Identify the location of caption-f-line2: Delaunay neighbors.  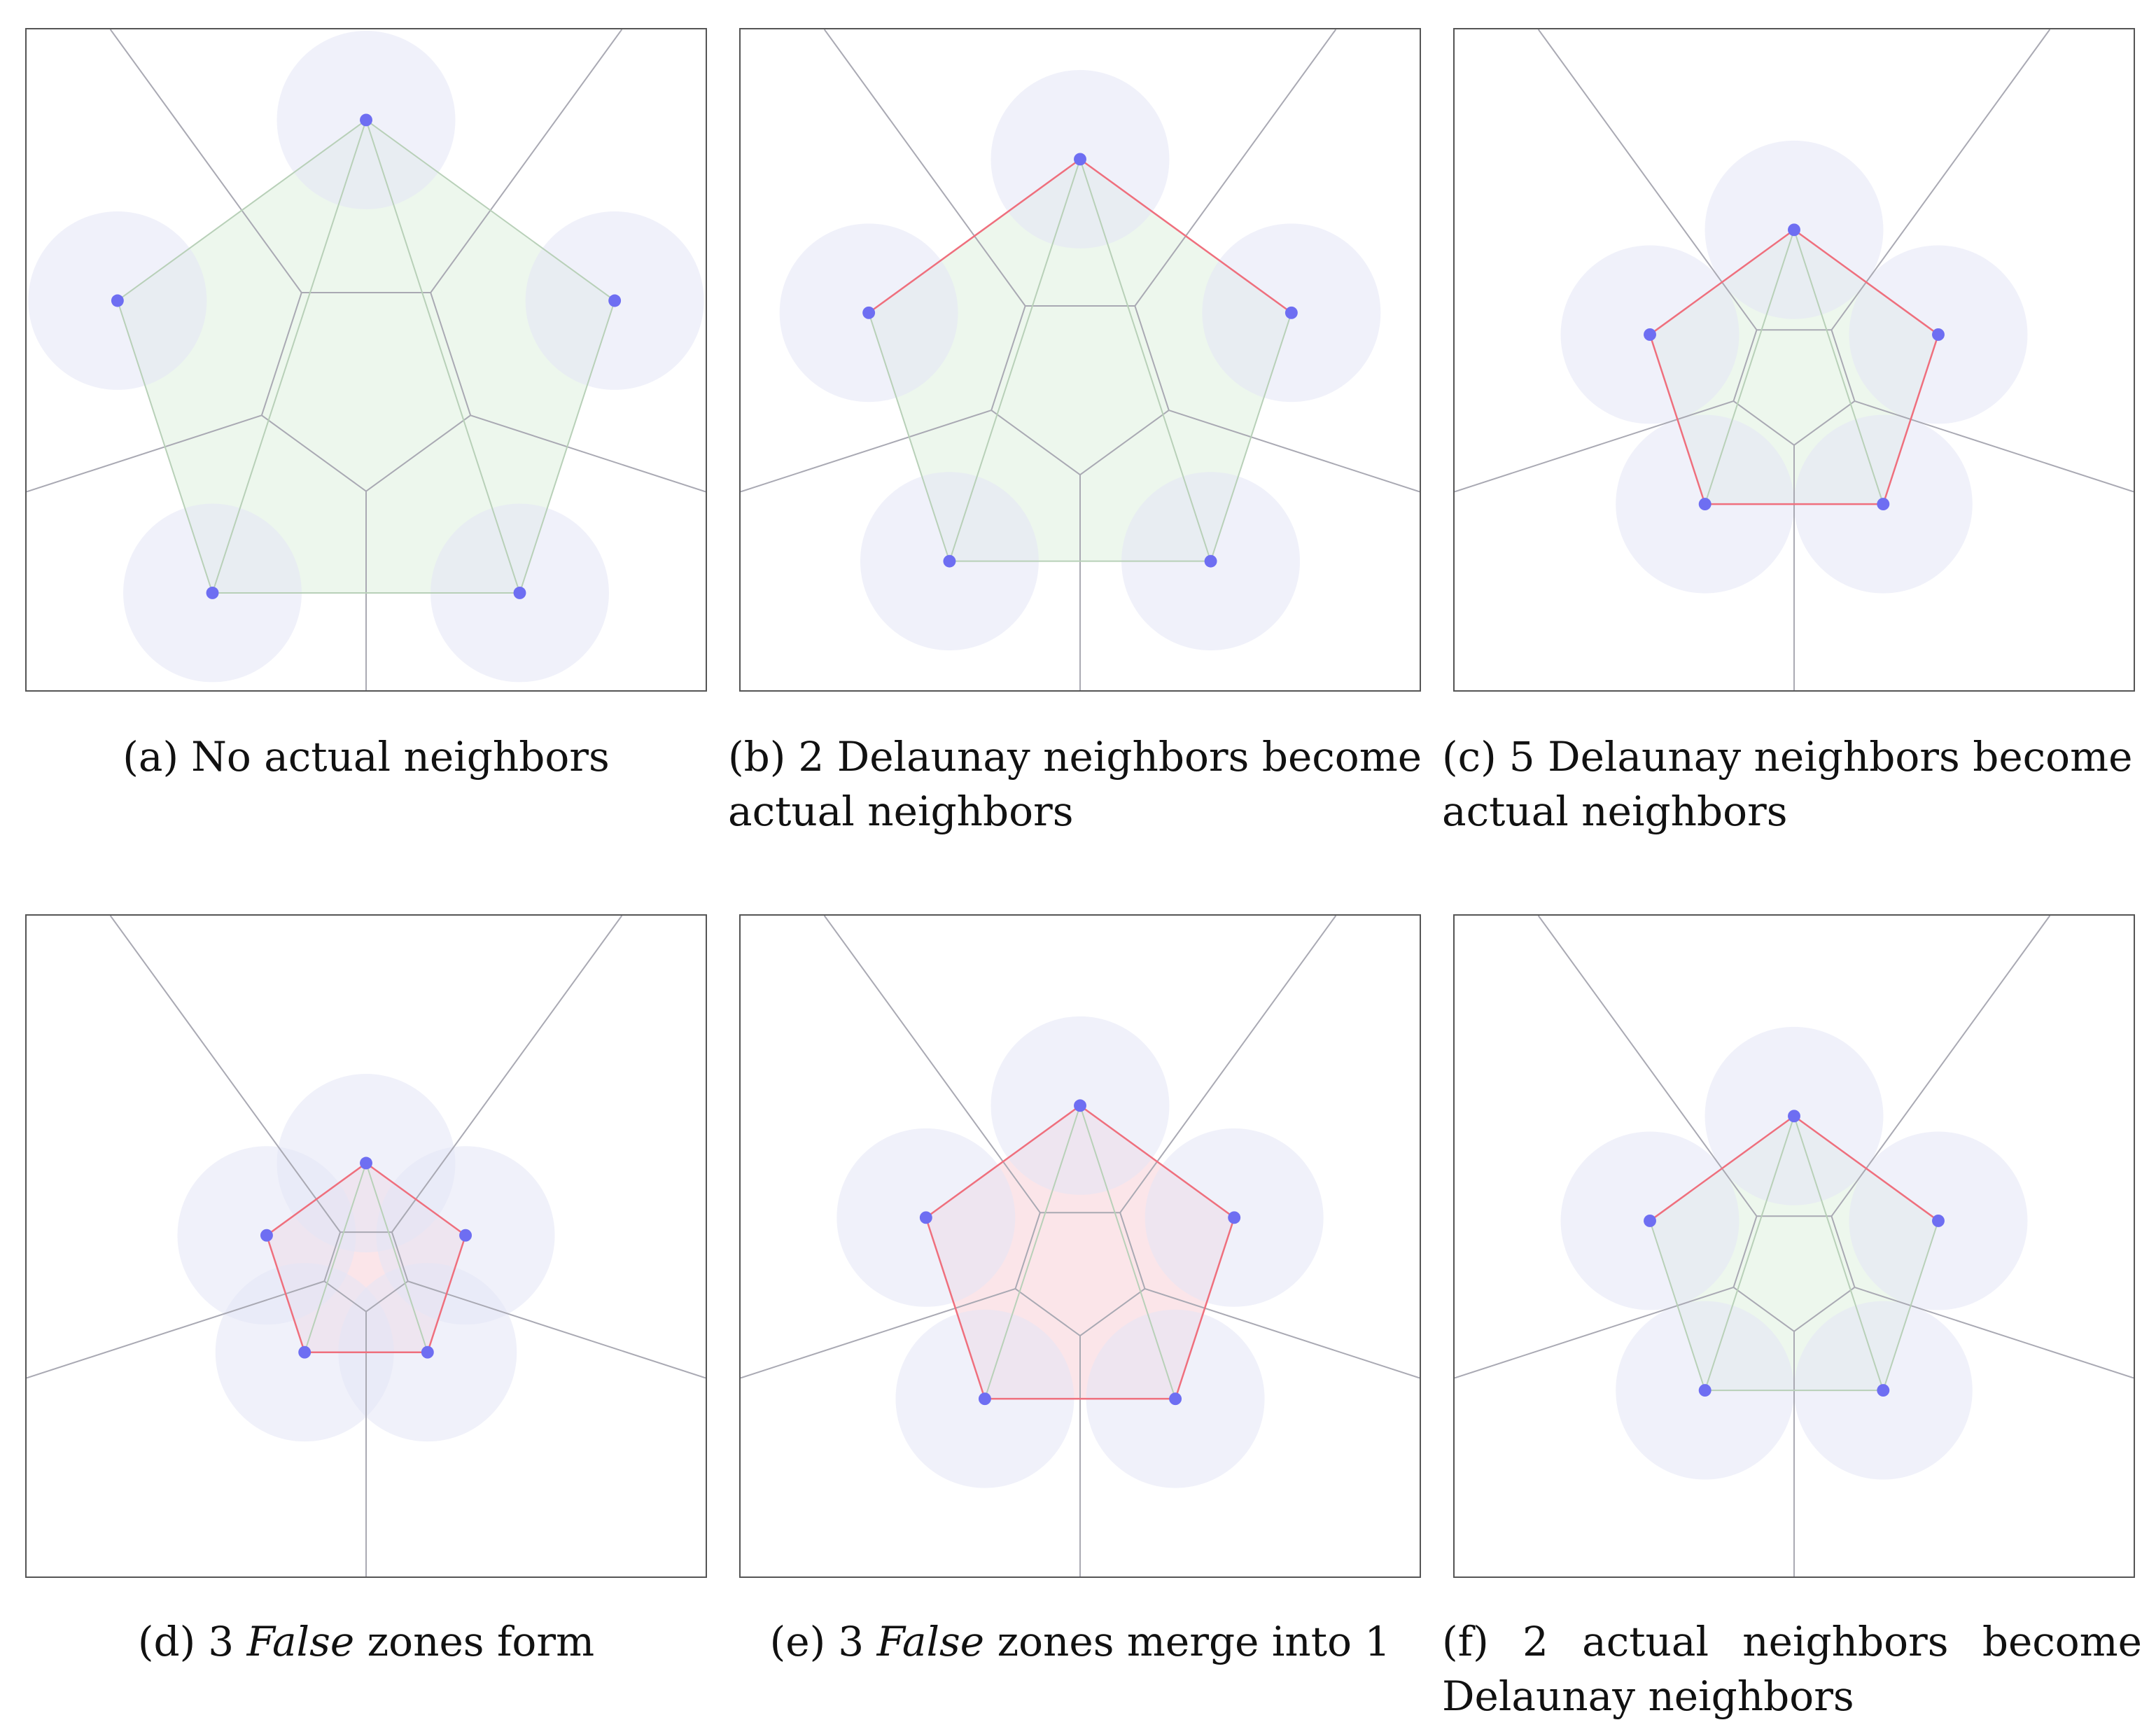
(1648, 1696).